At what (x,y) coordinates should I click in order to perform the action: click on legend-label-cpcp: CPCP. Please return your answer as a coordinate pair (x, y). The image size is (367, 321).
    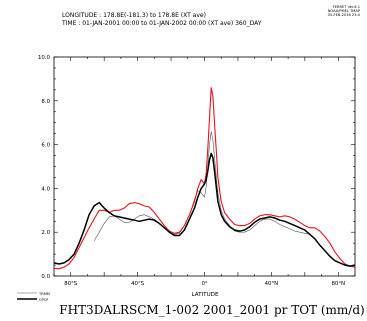
    Looking at the image, I should click on (44, 300).